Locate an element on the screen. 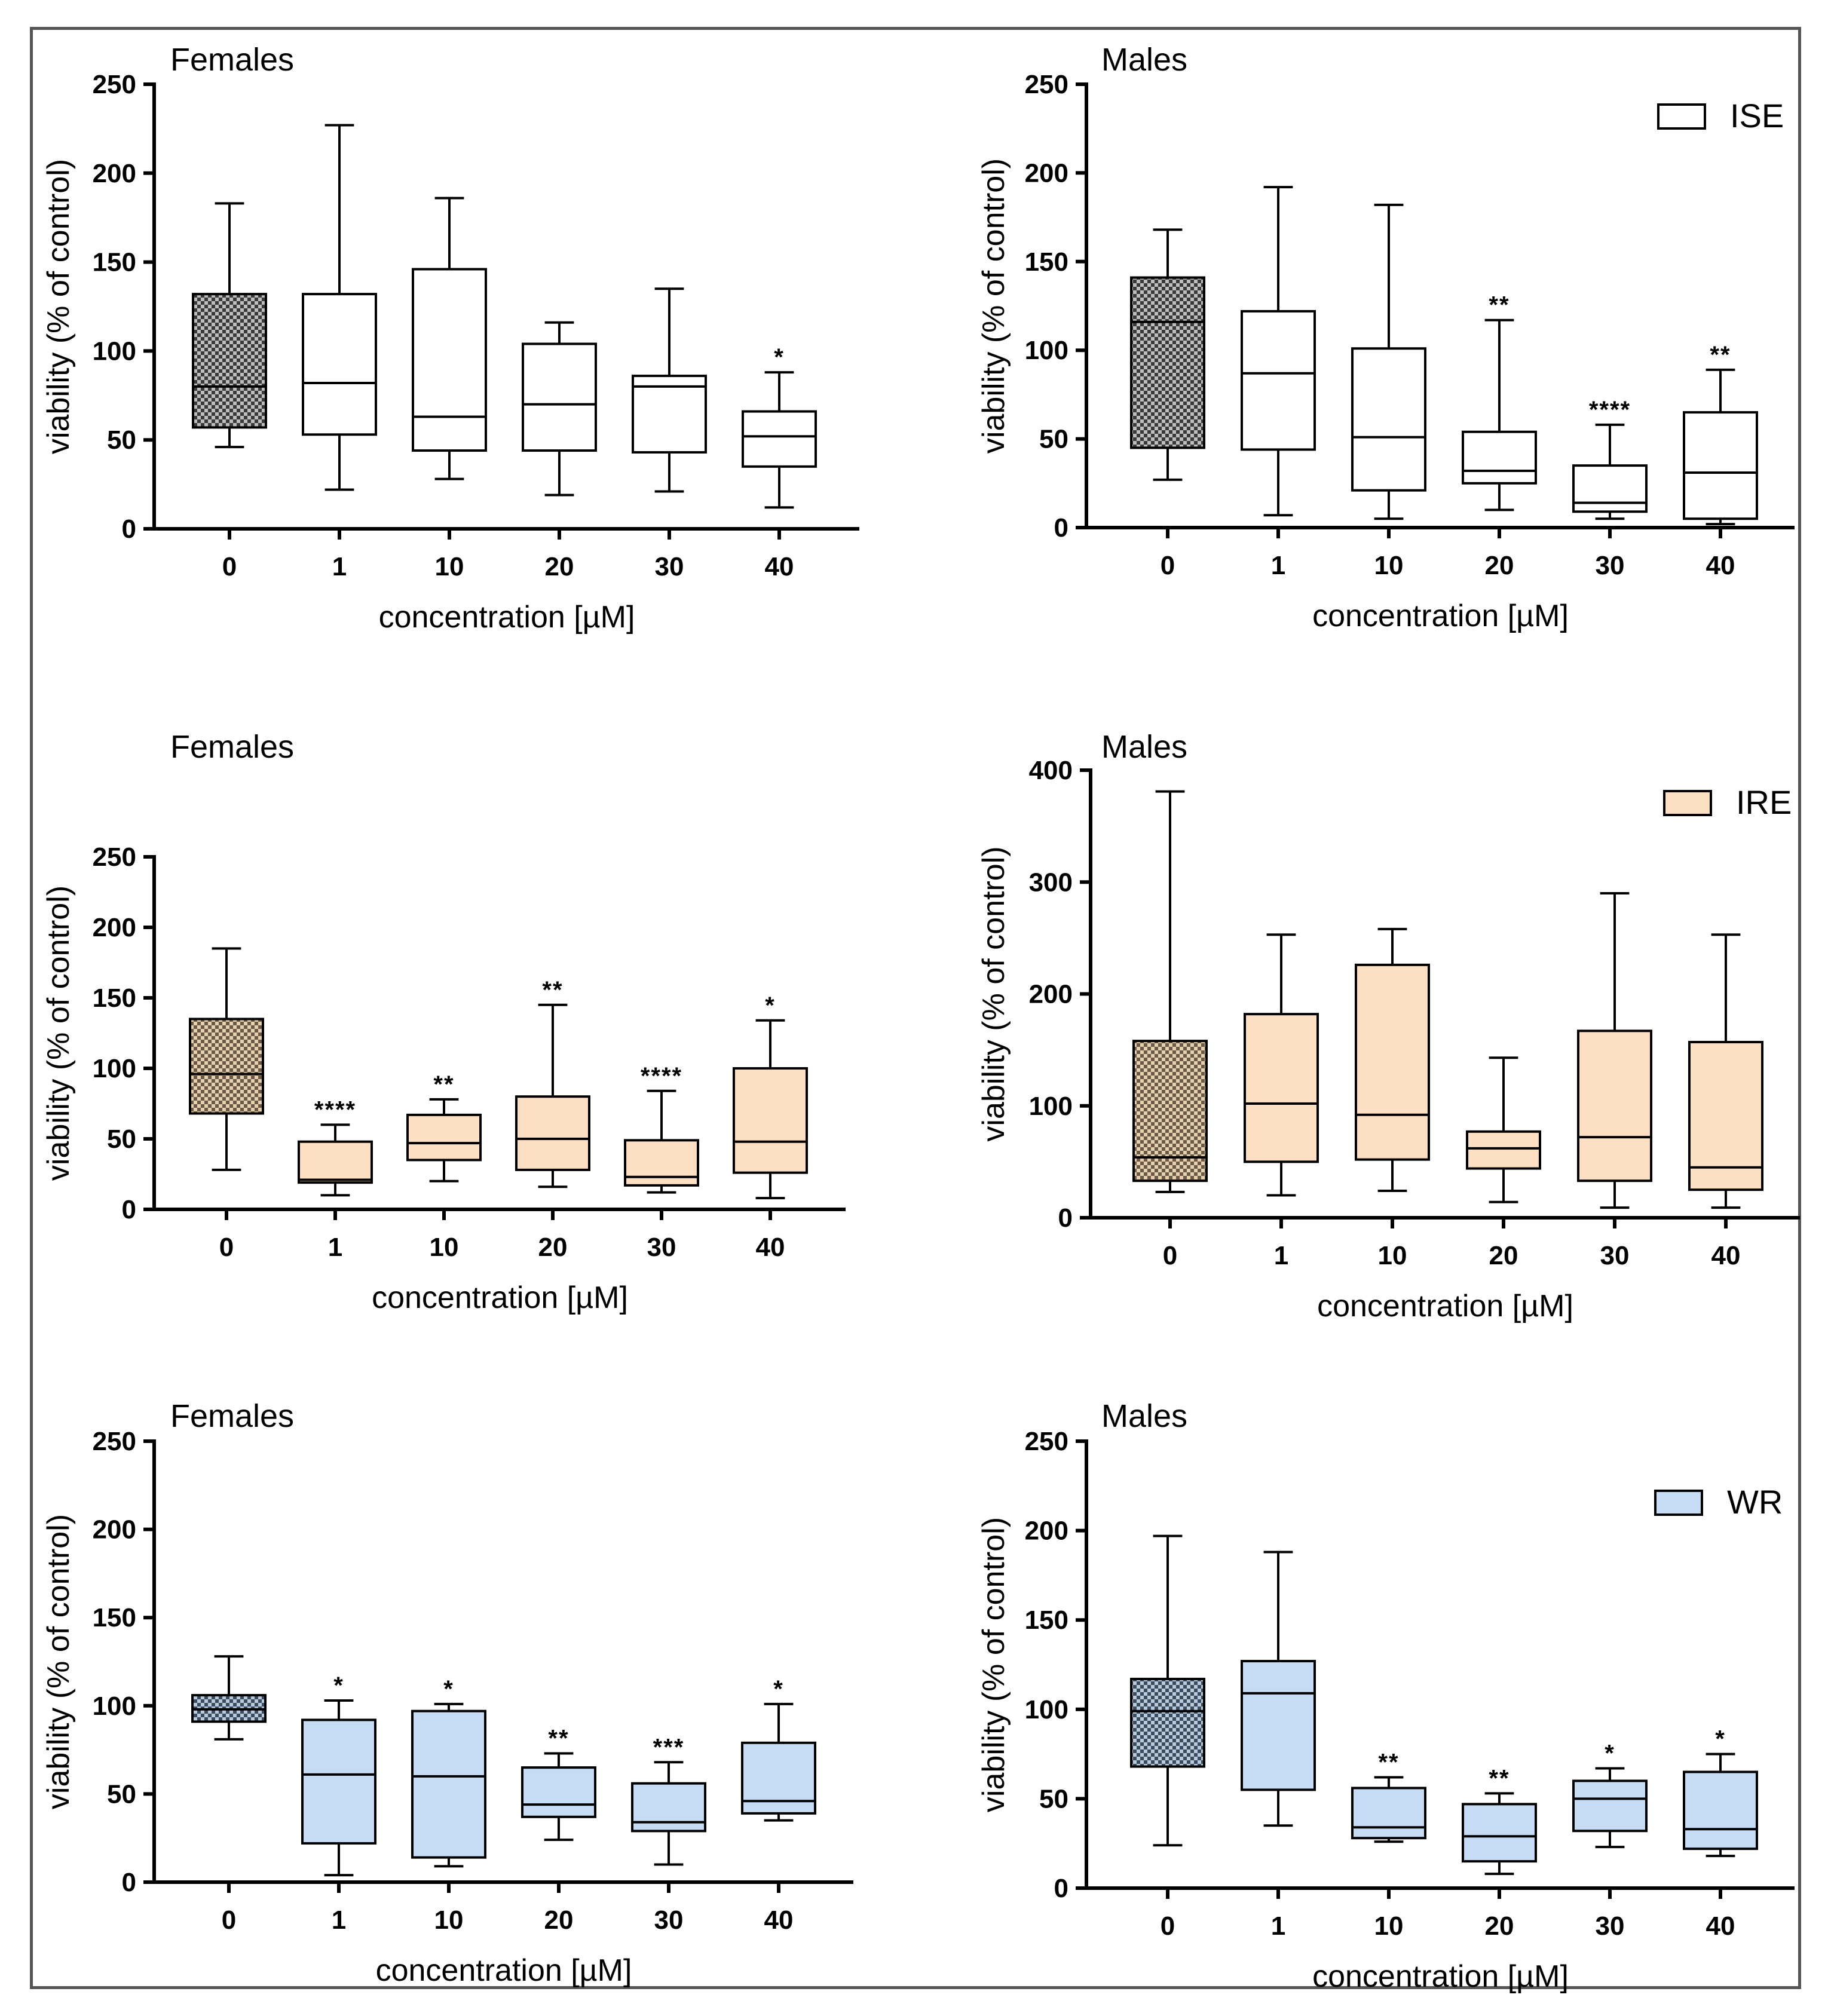  panel-title: Females is located at coordinates (232, 747).